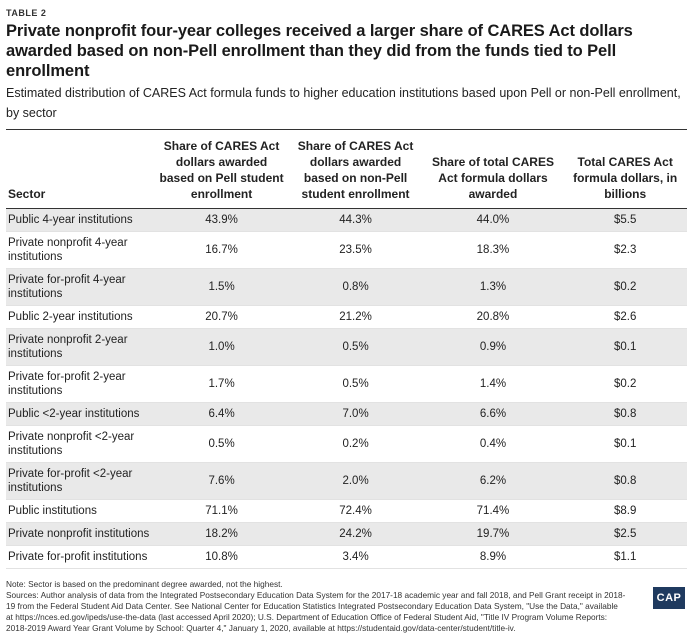  Describe the element at coordinates (221, 347) in the screenshot. I see `pell-share-cell: 1.0%` at that location.